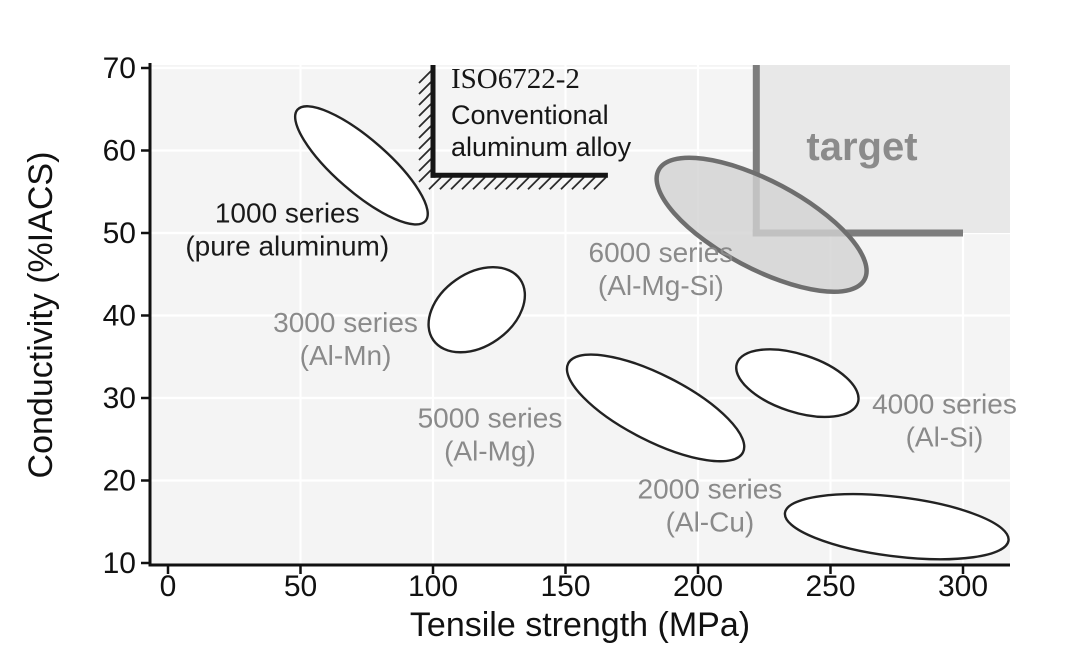 Image resolution: width=1080 pixels, height=657 pixels. What do you see at coordinates (655, 408) in the screenshot?
I see `ellipse-5000-series` at bounding box center [655, 408].